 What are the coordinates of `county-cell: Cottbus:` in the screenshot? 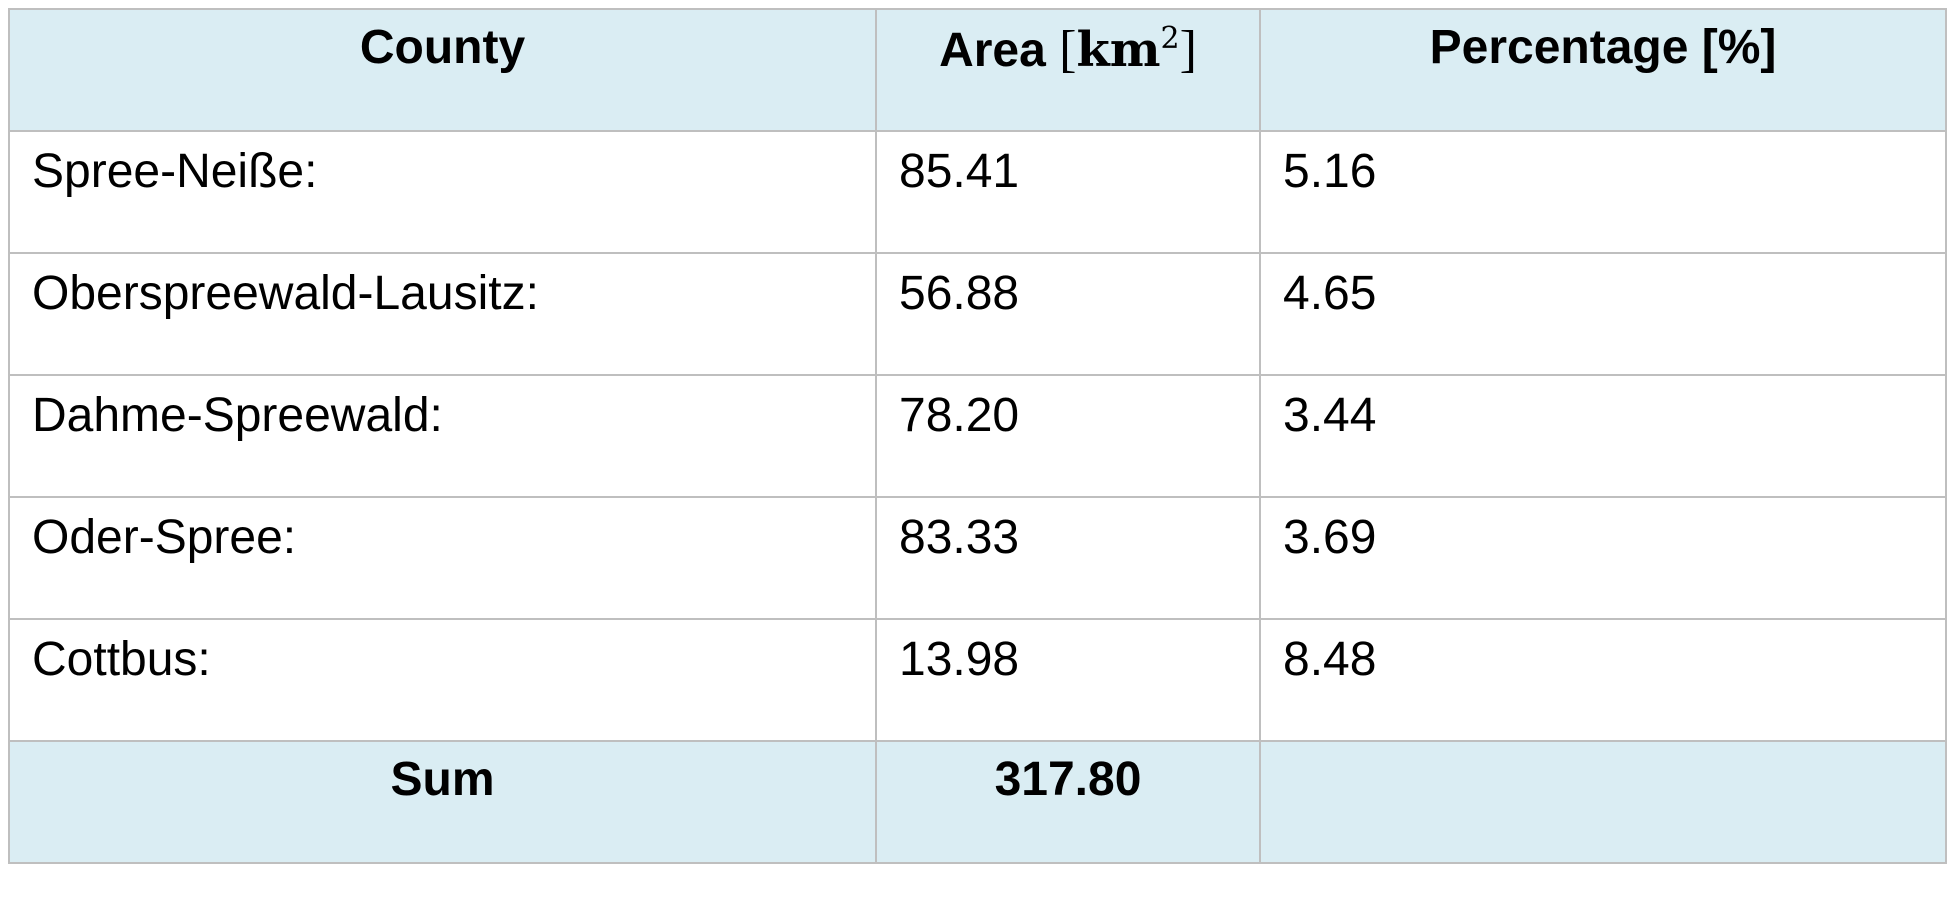 It's located at (442, 680).